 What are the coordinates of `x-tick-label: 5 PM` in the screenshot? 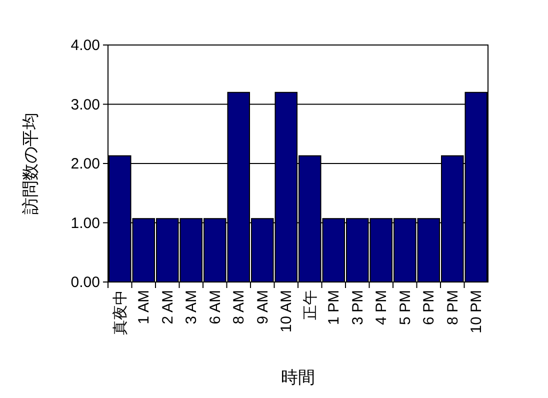 It's located at (405, 308).